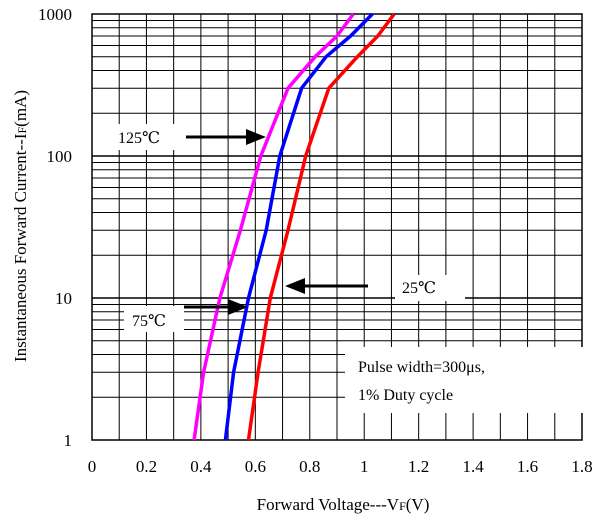 The width and height of the screenshot is (612, 526). I want to click on arrow-25-head, so click(295, 286).